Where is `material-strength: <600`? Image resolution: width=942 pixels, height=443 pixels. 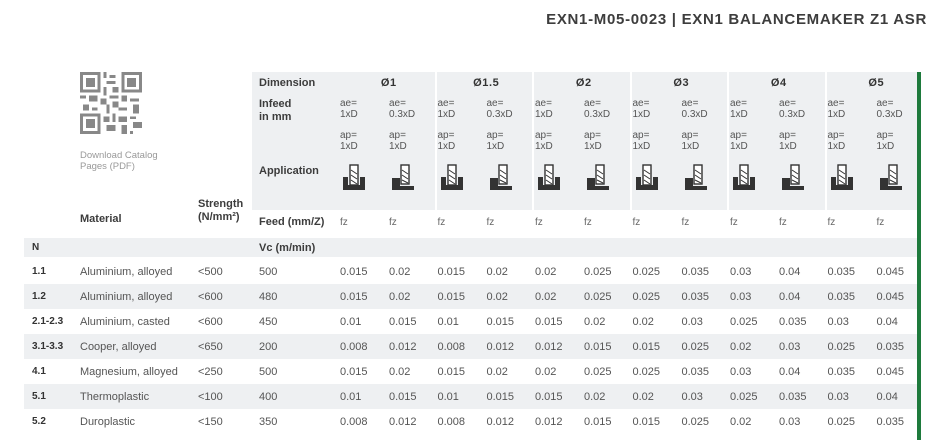
material-strength: <600 is located at coordinates (210, 321).